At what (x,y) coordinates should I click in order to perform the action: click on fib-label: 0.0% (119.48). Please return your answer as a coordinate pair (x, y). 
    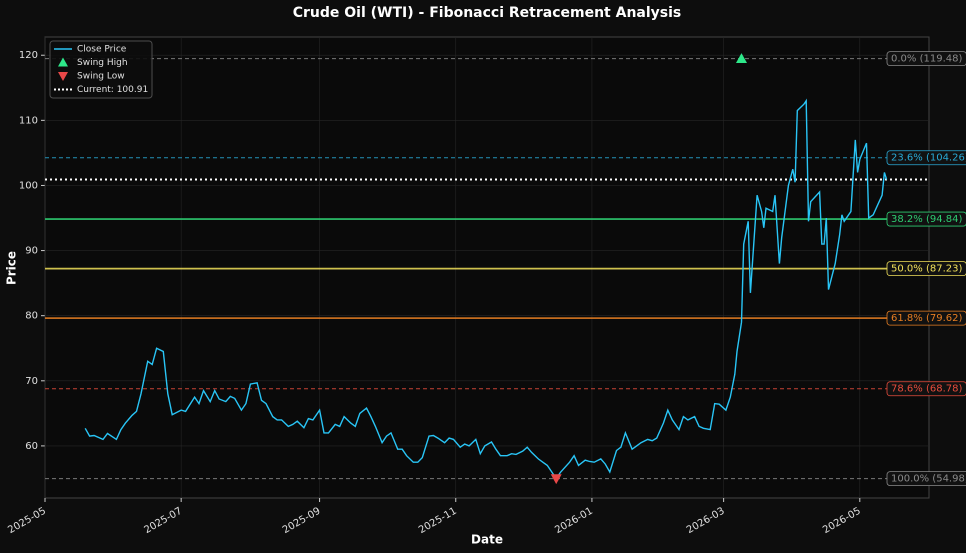
    Looking at the image, I should click on (926, 59).